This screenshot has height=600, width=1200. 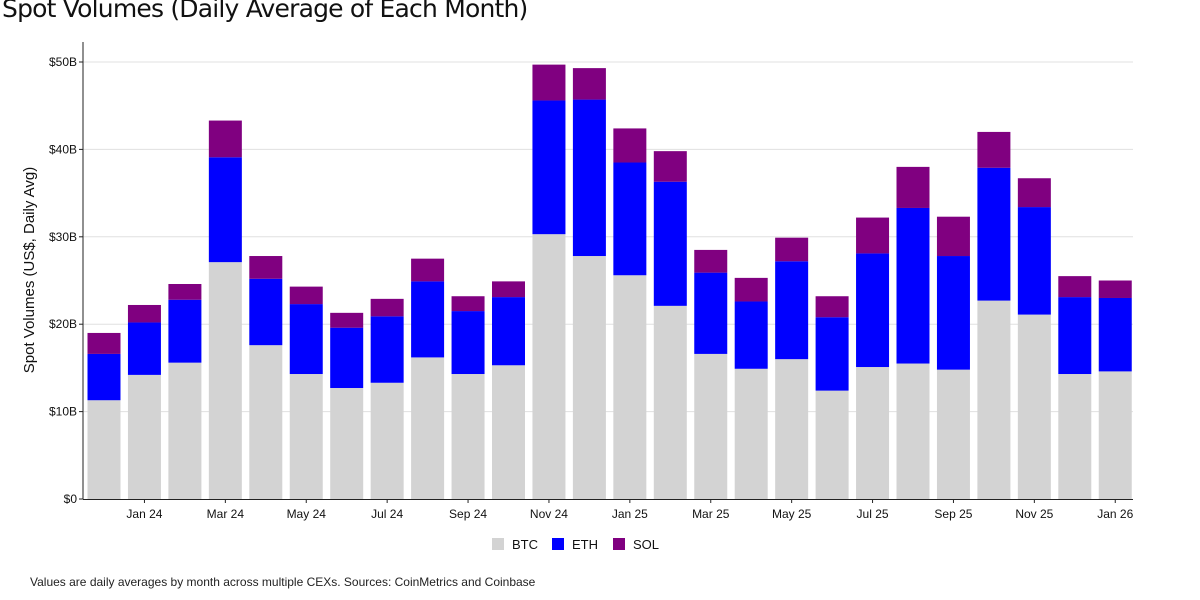 I want to click on legend-label: SOL, so click(x=646, y=544).